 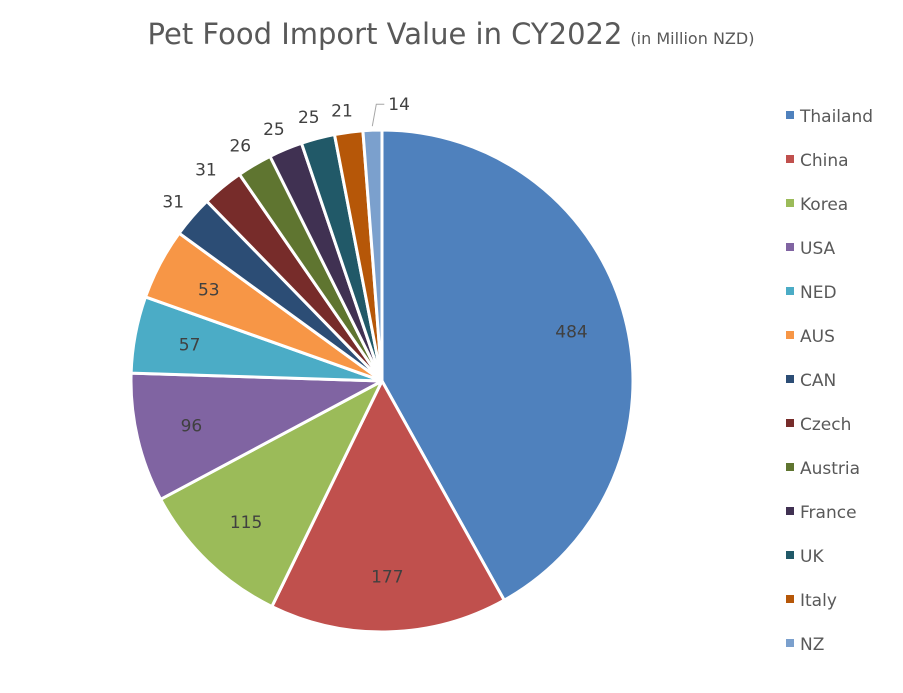 What do you see at coordinates (571, 333) in the screenshot?
I see `slice-label-thailand: 484` at bounding box center [571, 333].